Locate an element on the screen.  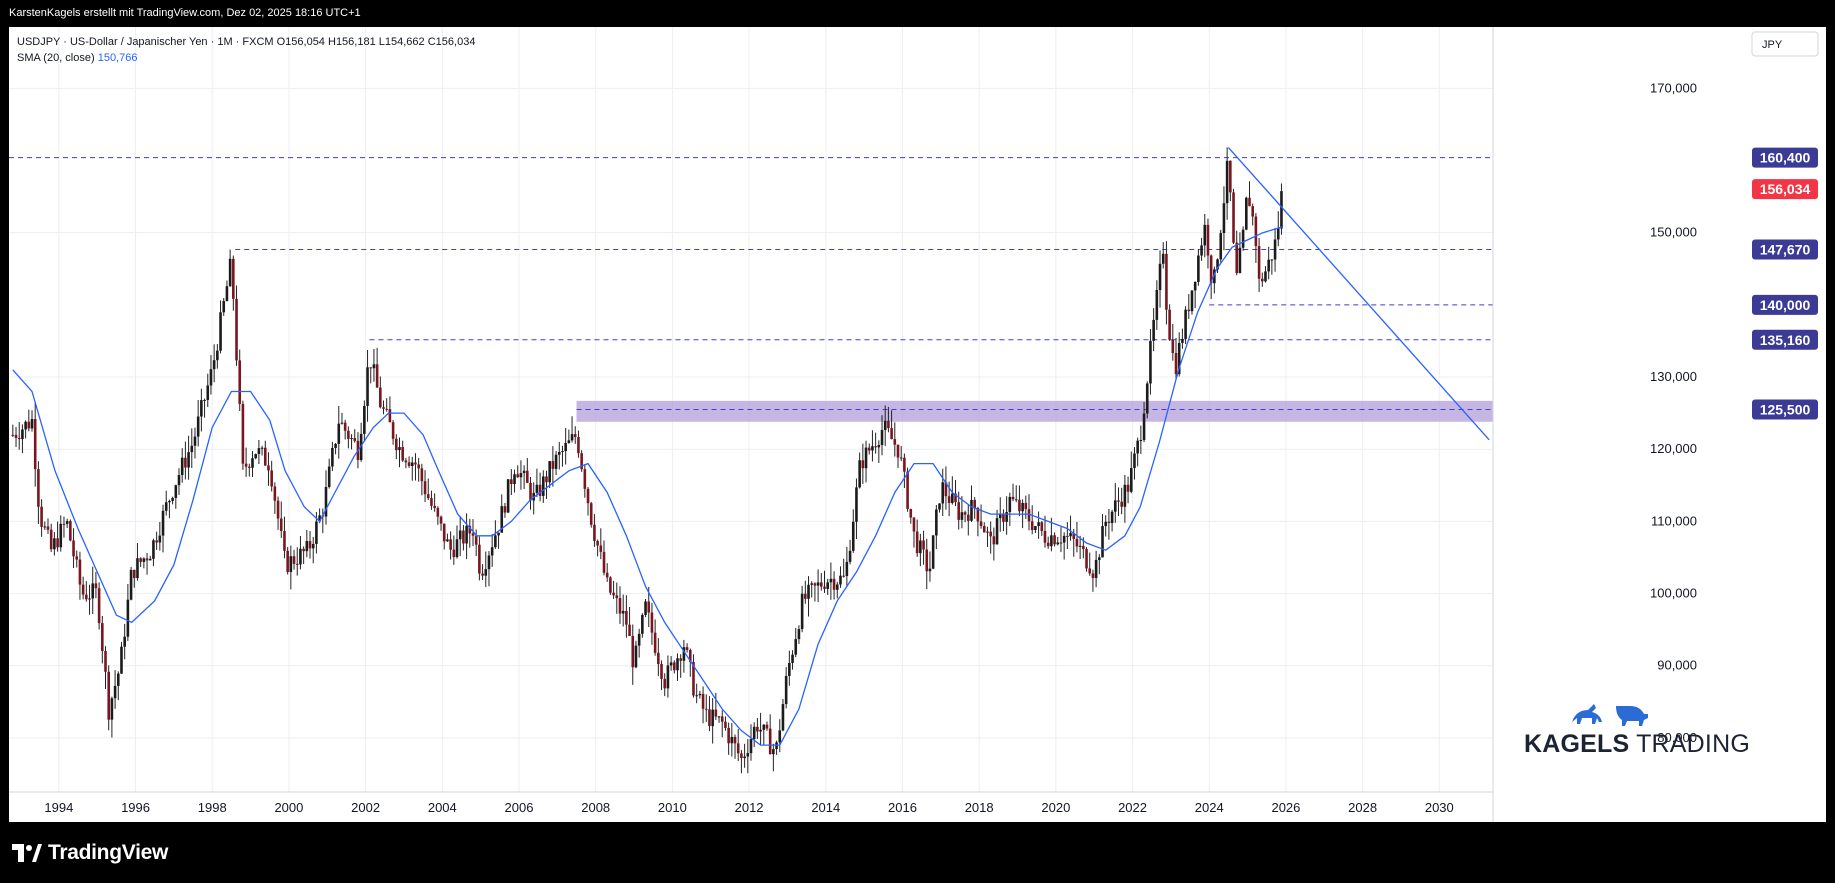
footer-bar is located at coordinates (917, 852).